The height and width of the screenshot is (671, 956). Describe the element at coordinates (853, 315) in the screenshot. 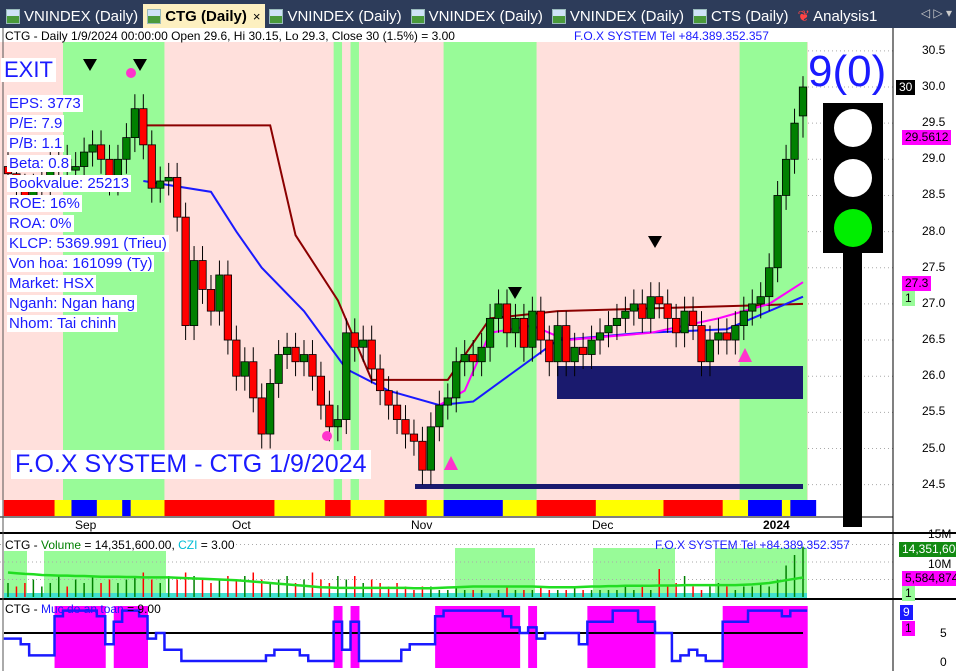

I see `traffic-light` at that location.